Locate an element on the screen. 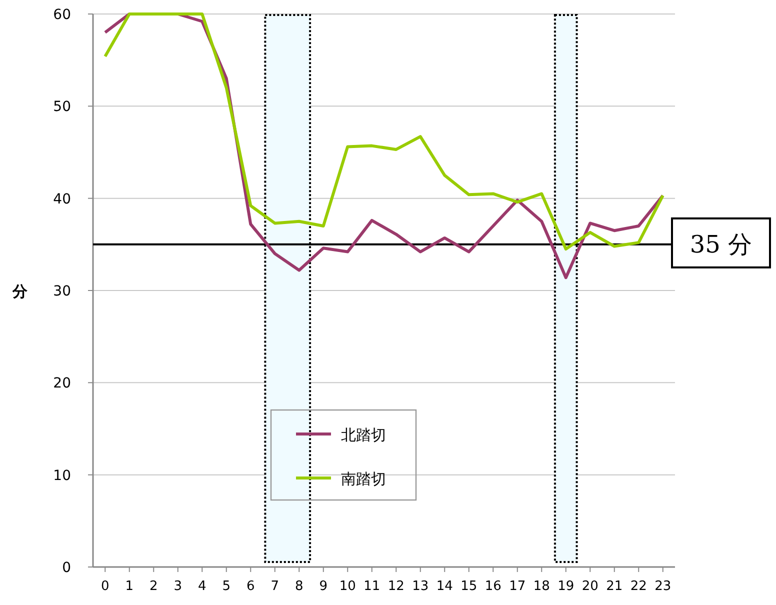 The height and width of the screenshot is (605, 776). x-tick-label: 22 is located at coordinates (638, 586).